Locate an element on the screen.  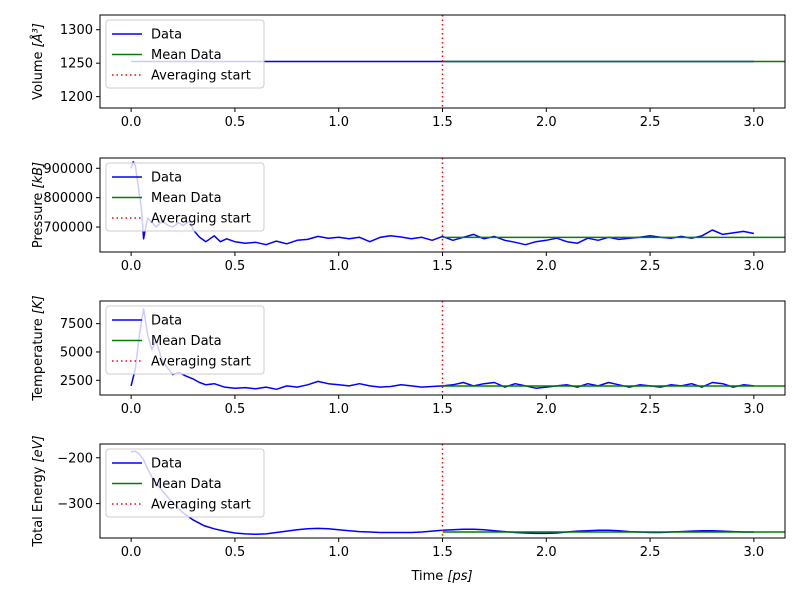
y-tick-label: 1300 is located at coordinates (76, 30).